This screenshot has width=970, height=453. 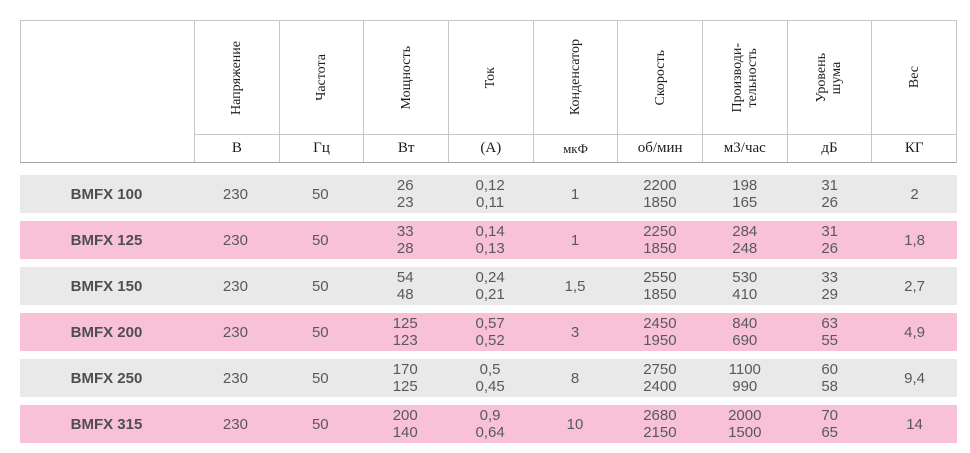 What do you see at coordinates (405, 424) in the screenshot?
I see `value-cell-power: 200 140` at bounding box center [405, 424].